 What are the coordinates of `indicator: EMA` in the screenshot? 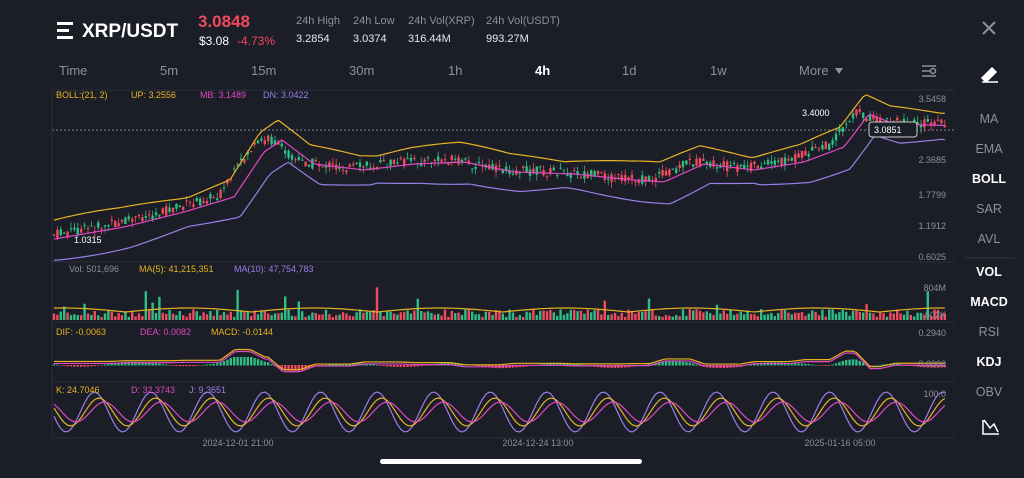 It's located at (989, 149).